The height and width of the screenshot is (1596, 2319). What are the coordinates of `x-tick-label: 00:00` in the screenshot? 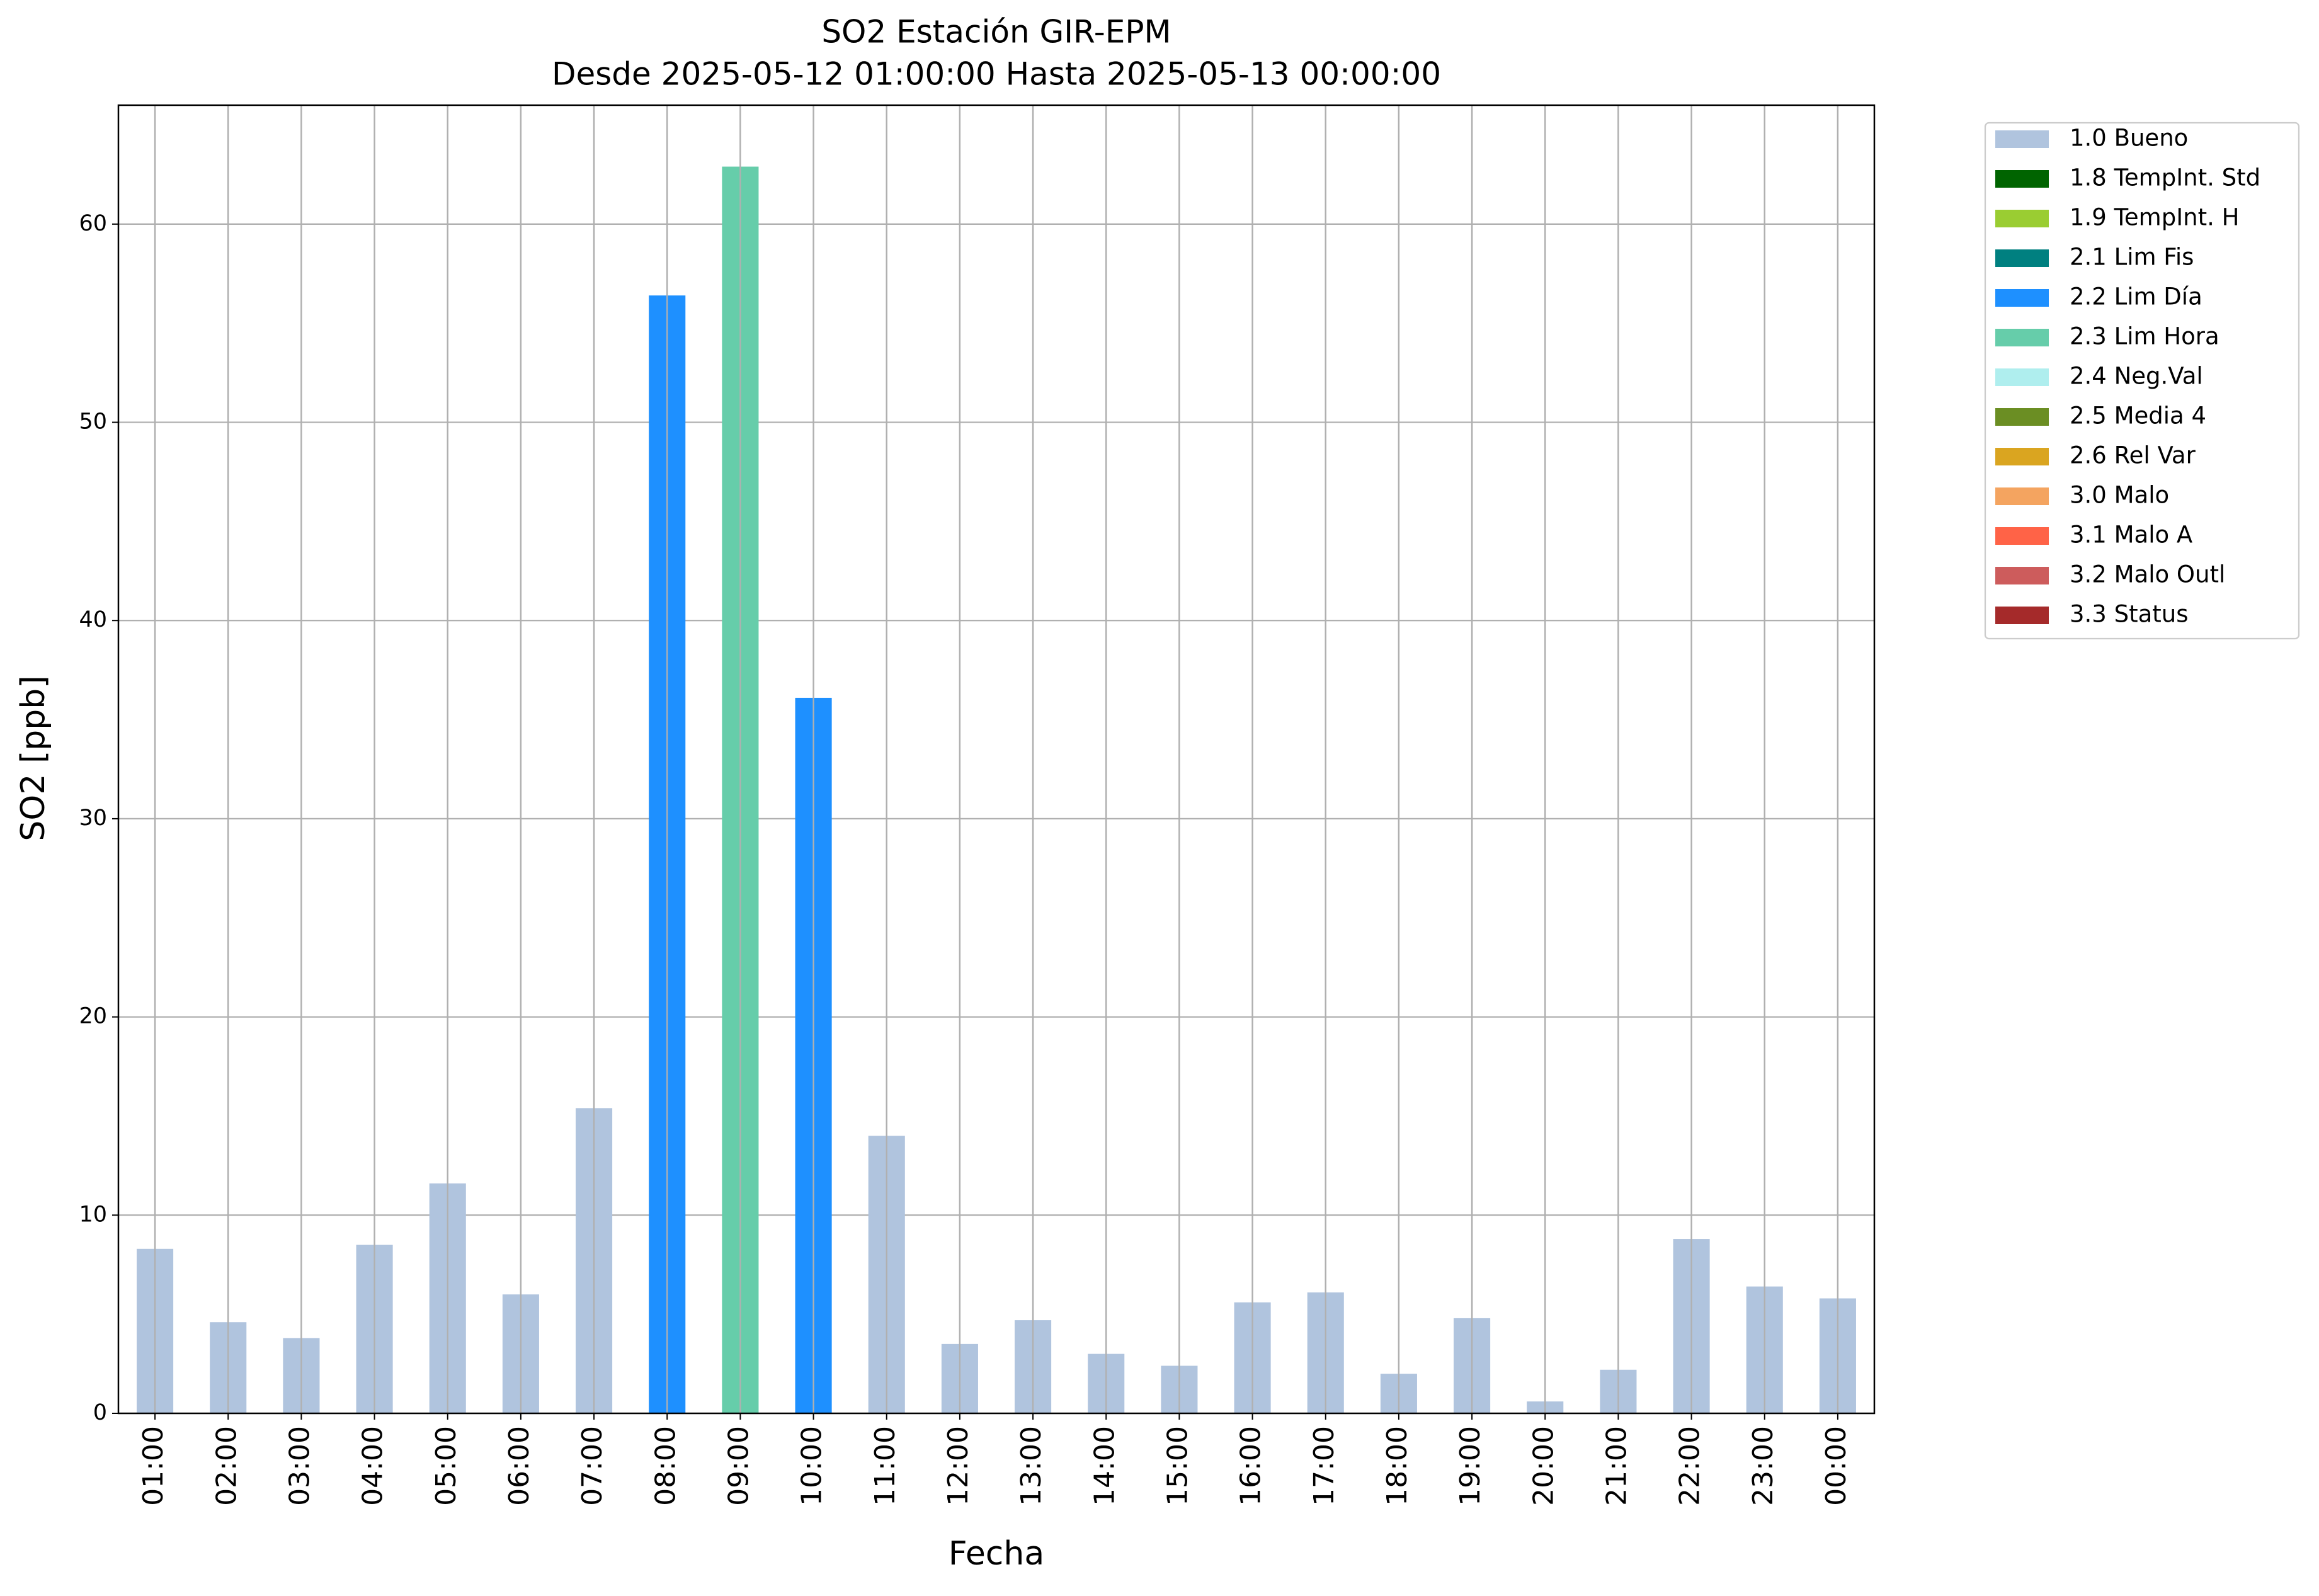 It's located at (1836, 1466).